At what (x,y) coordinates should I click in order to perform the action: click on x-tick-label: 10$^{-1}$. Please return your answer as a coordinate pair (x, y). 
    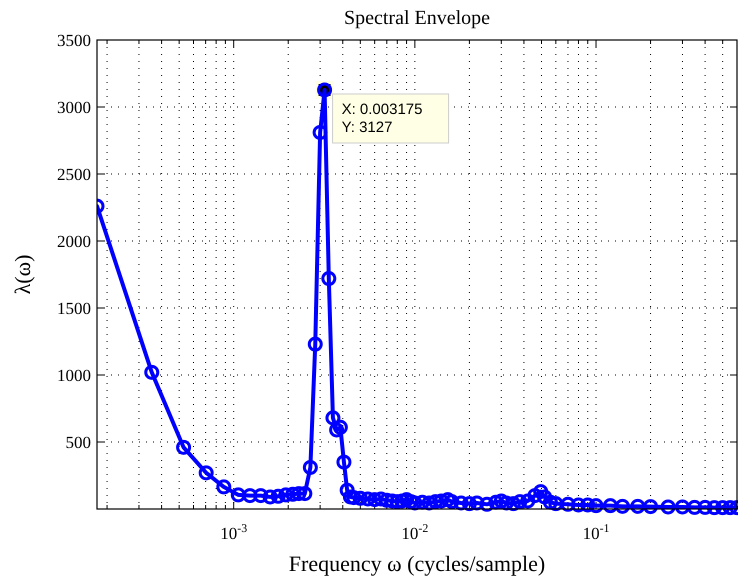
    Looking at the image, I should click on (596, 532).